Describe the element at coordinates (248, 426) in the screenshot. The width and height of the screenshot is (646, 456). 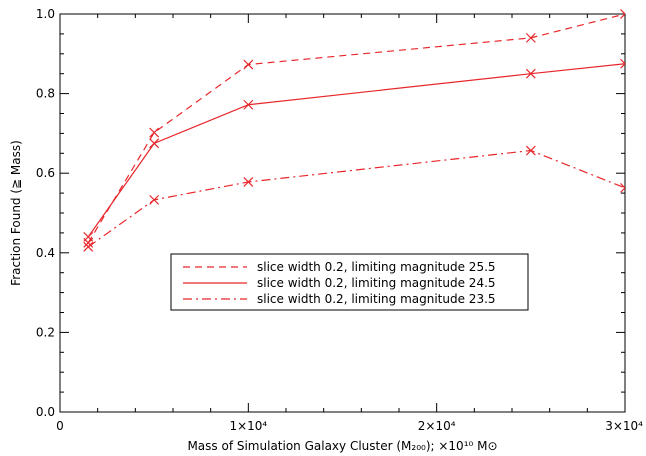
I see `x-tick-label: 1×10⁴` at that location.